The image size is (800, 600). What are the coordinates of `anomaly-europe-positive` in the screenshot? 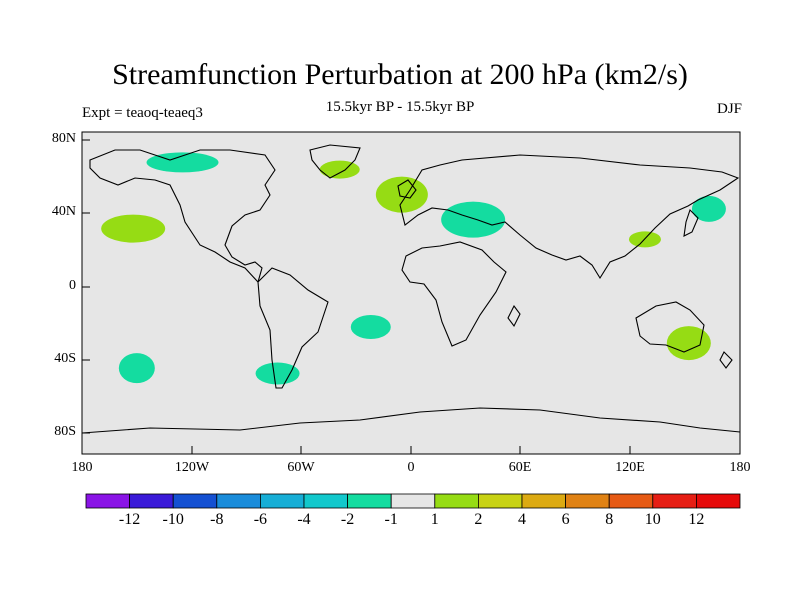 It's located at (401, 194).